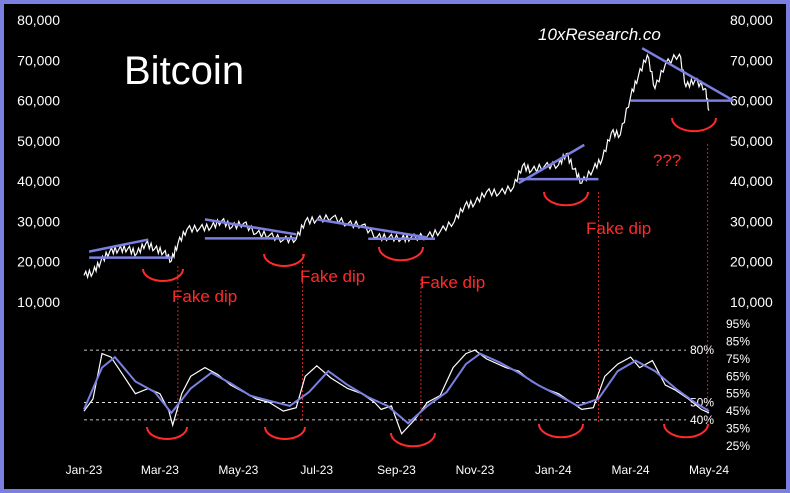 The height and width of the screenshot is (493, 790). I want to click on brand-watermark: 10xResearch.co, so click(599, 34).